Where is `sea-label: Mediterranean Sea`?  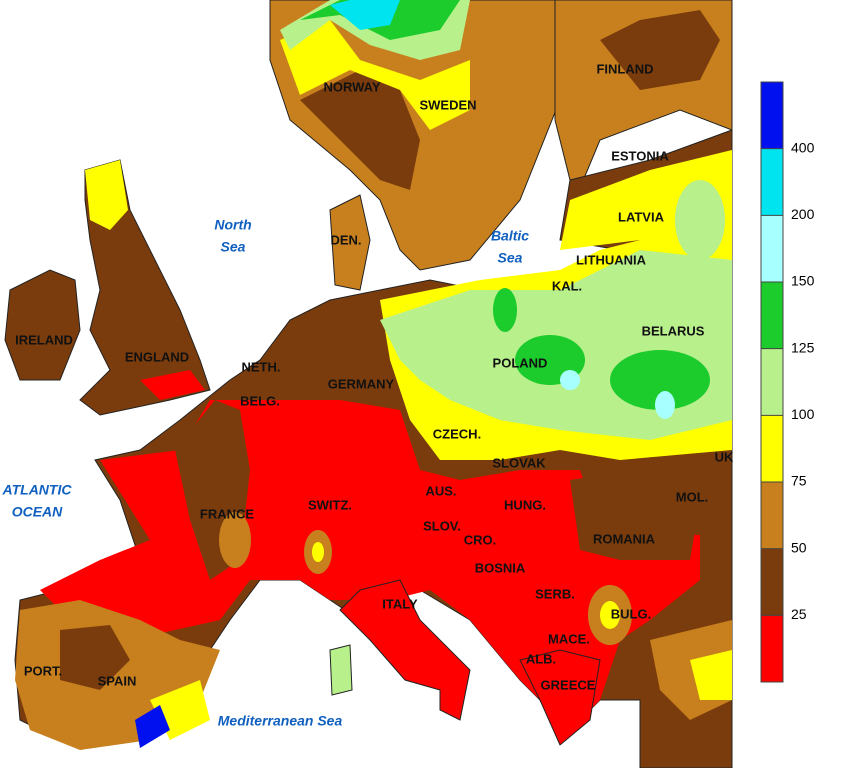 sea-label: Mediterranean Sea is located at coordinates (280, 721).